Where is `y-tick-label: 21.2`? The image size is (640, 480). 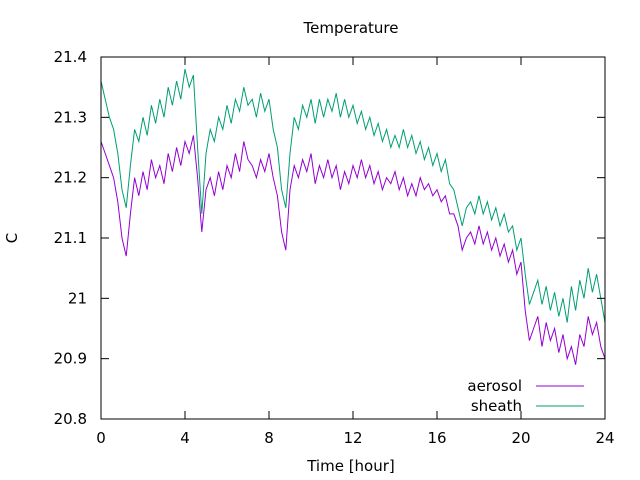 y-tick-label: 21.2 is located at coordinates (70, 178).